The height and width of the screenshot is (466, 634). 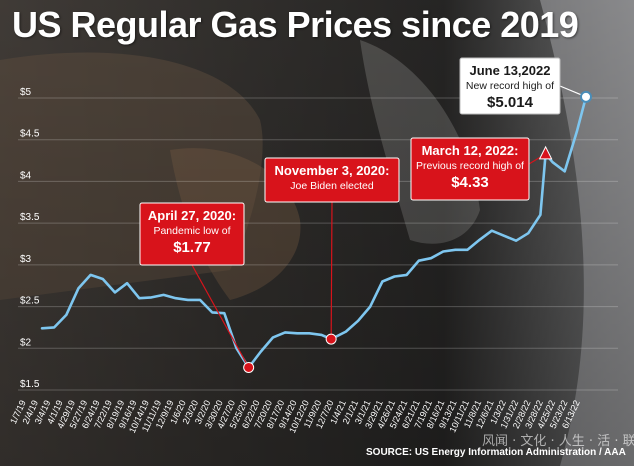 I want to click on y-tick-label: $3, so click(x=26, y=259).